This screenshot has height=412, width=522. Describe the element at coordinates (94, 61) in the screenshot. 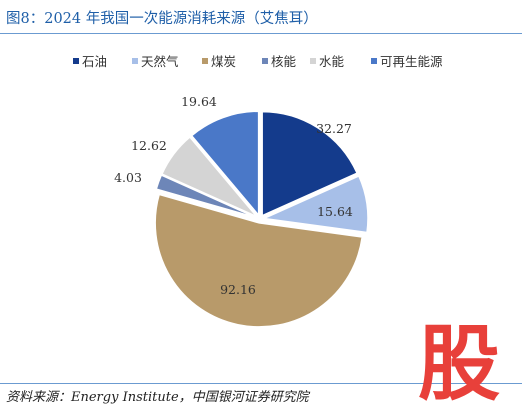

I see `legend-label-0: 石油` at that location.